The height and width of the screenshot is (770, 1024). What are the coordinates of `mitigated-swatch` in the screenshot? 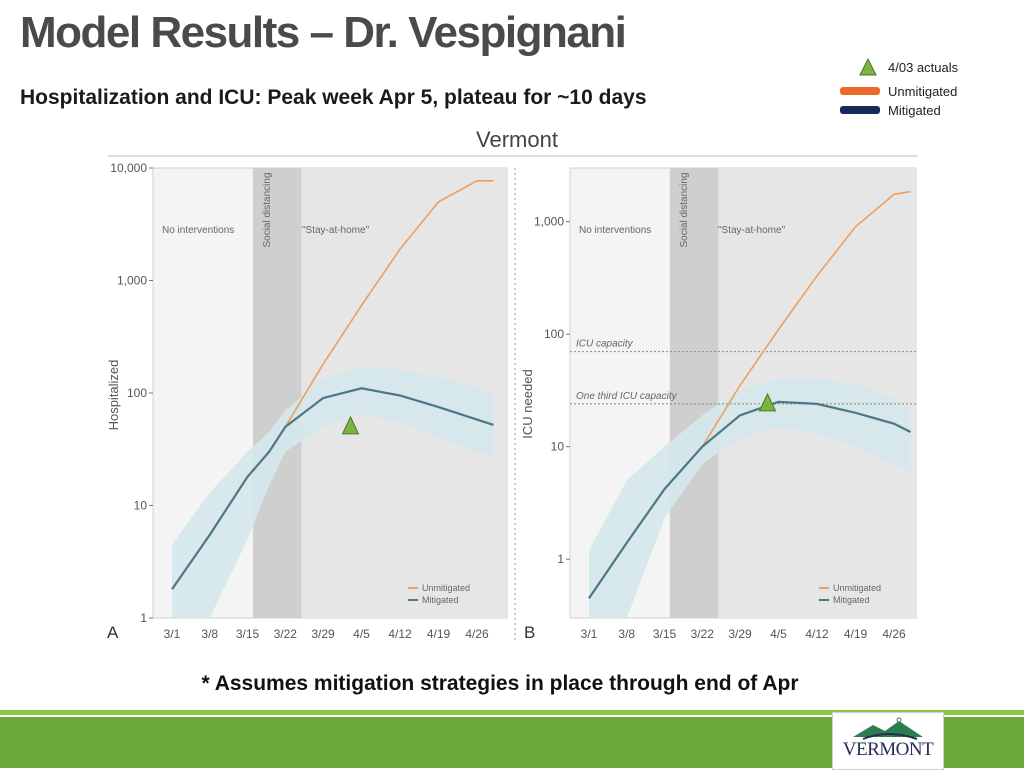 It's located at (860, 110).